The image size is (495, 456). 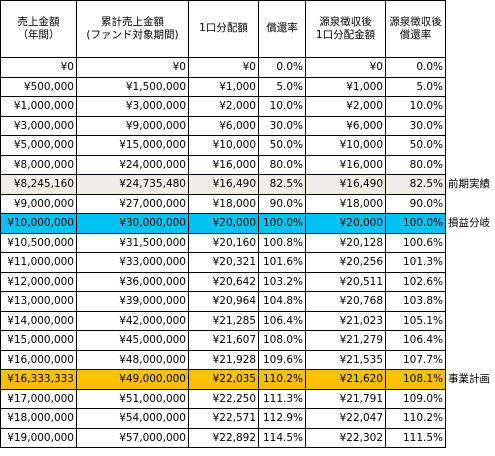 I want to click on cell-net-redemption-rate: 100.6%, so click(x=415, y=242).